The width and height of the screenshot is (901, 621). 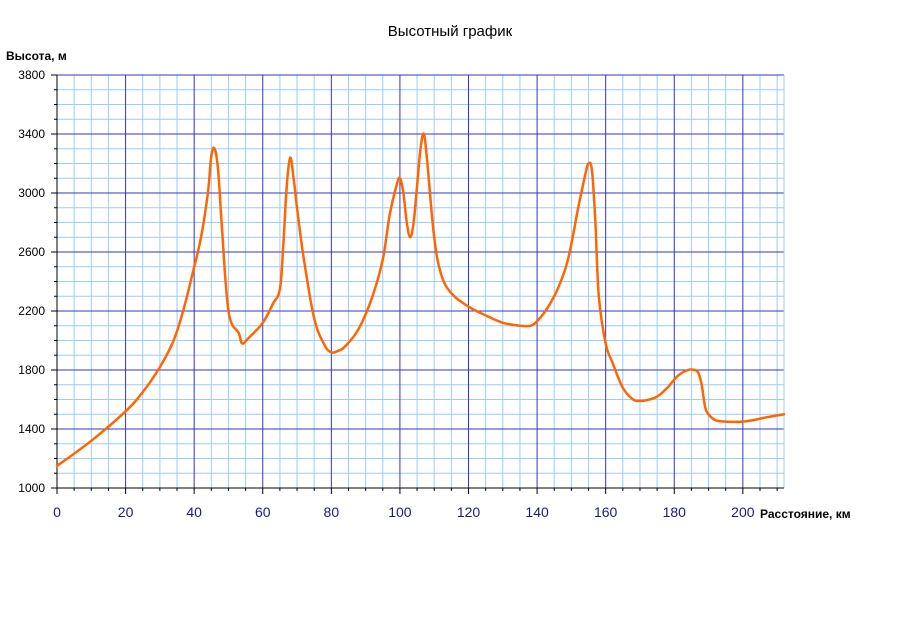 What do you see at coordinates (194, 512) in the screenshot?
I see `x-tick-label: 40` at bounding box center [194, 512].